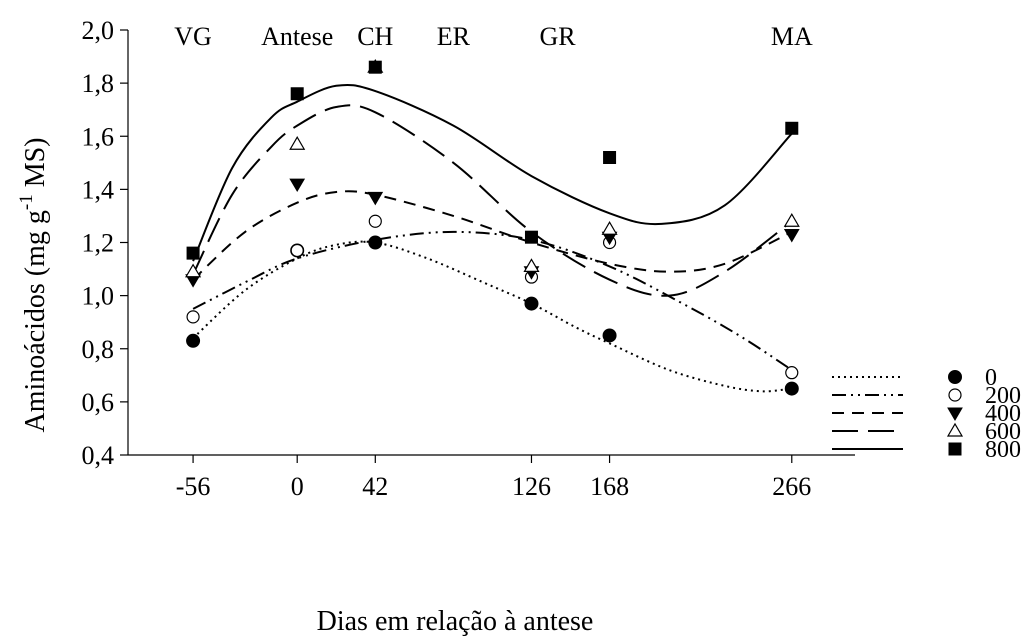 The width and height of the screenshot is (1034, 637). I want to click on y-ticks: 0,4 0,6 0,8 1,0 1,2 1,4 1,6 1,8 2,0, so click(105, 243).